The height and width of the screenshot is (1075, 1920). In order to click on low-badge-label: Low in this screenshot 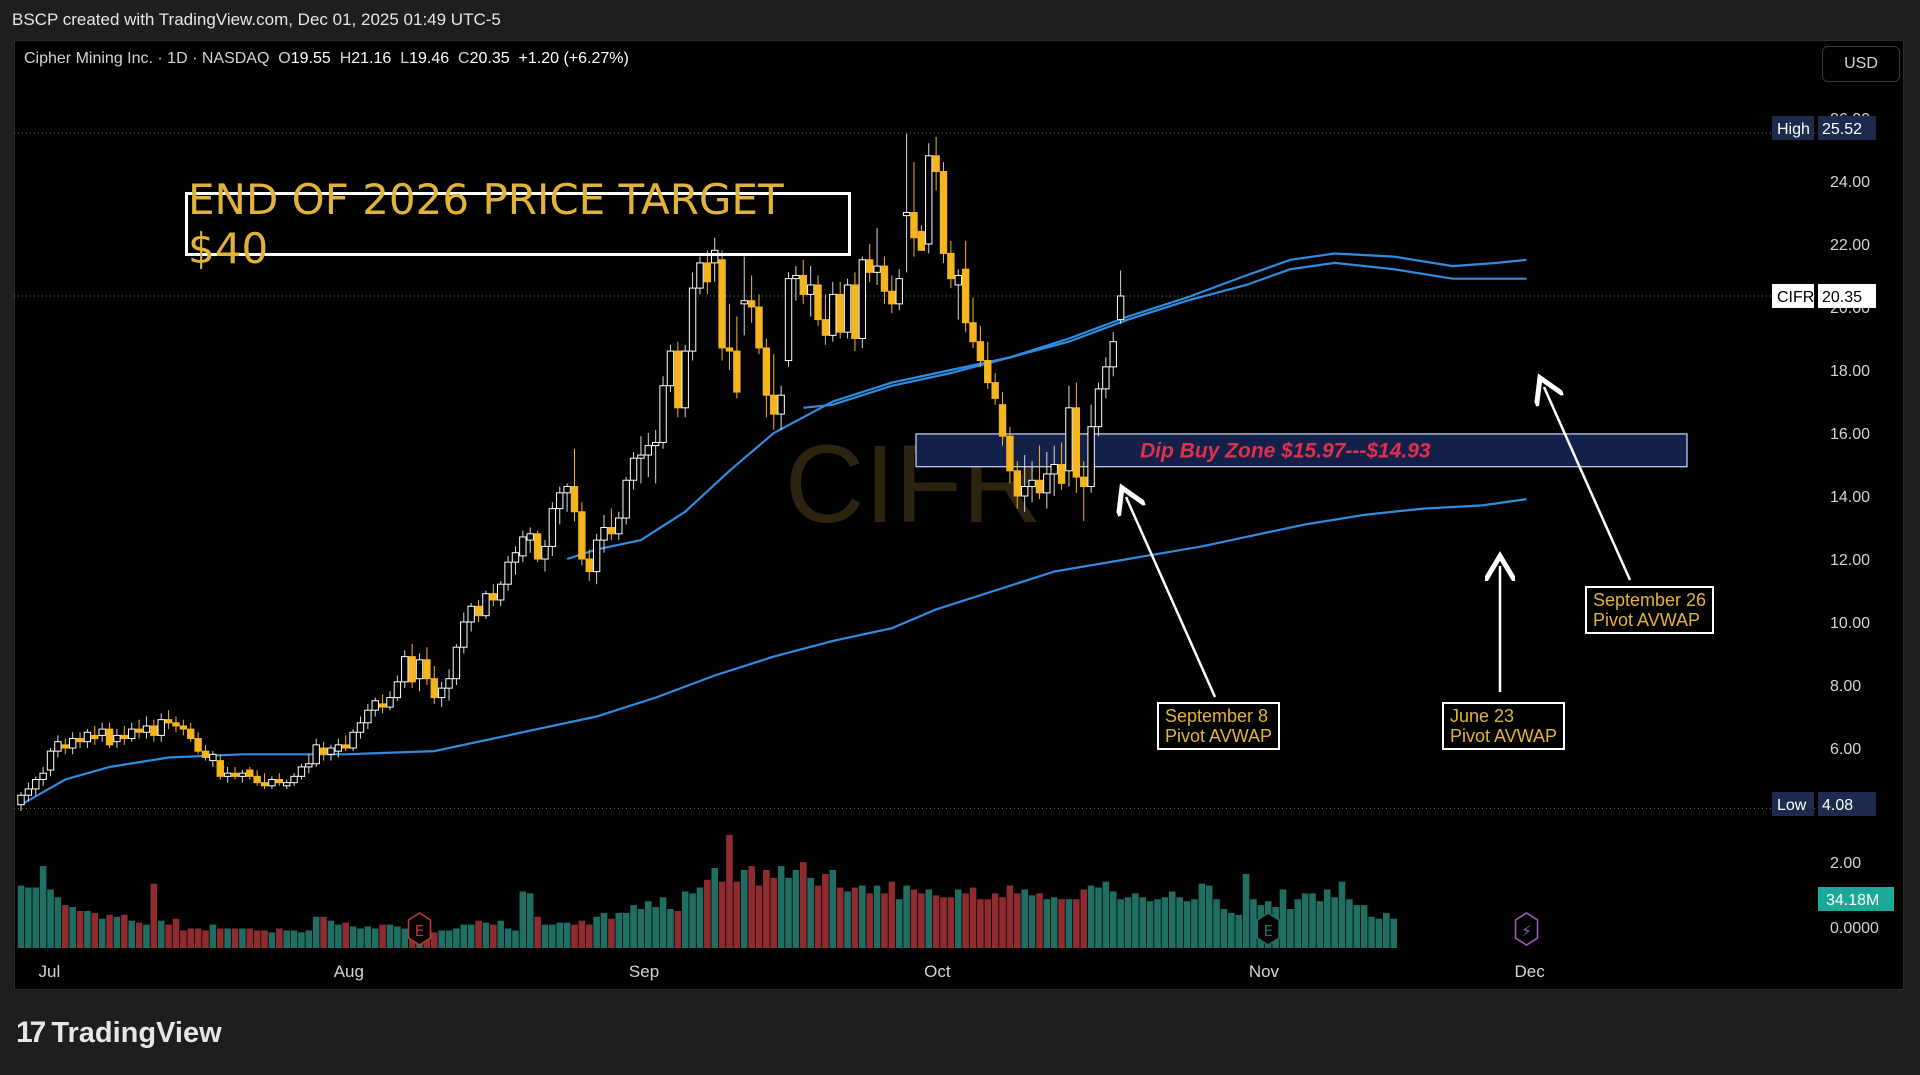, I will do `click(1792, 805)`.